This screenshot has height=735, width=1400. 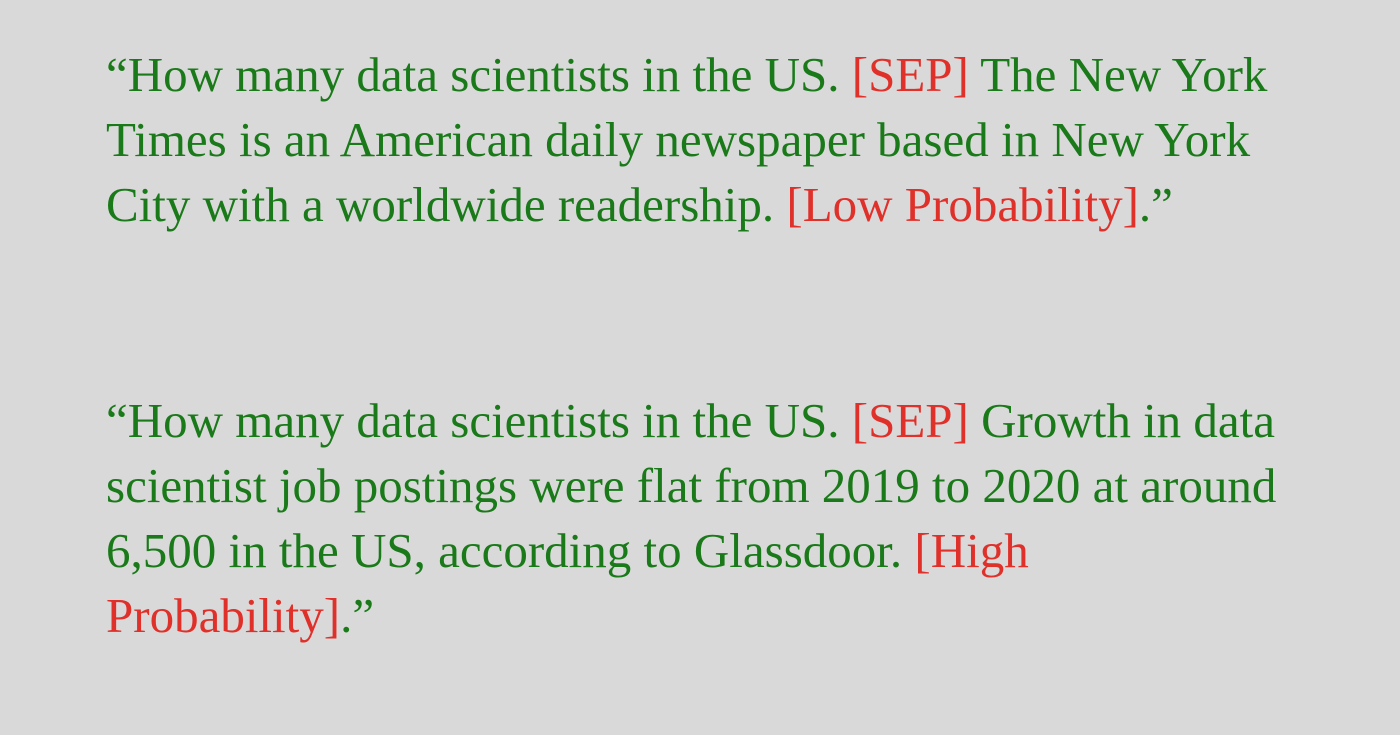 What do you see at coordinates (962, 204) in the screenshot?
I see `probability-label: [Low Probability]` at bounding box center [962, 204].